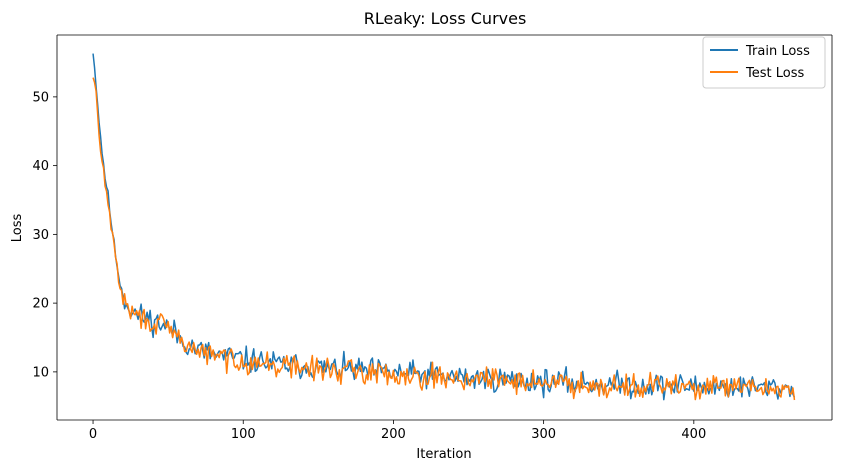  Describe the element at coordinates (777, 51) in the screenshot. I see `legend-label-train: Train Loss` at that location.